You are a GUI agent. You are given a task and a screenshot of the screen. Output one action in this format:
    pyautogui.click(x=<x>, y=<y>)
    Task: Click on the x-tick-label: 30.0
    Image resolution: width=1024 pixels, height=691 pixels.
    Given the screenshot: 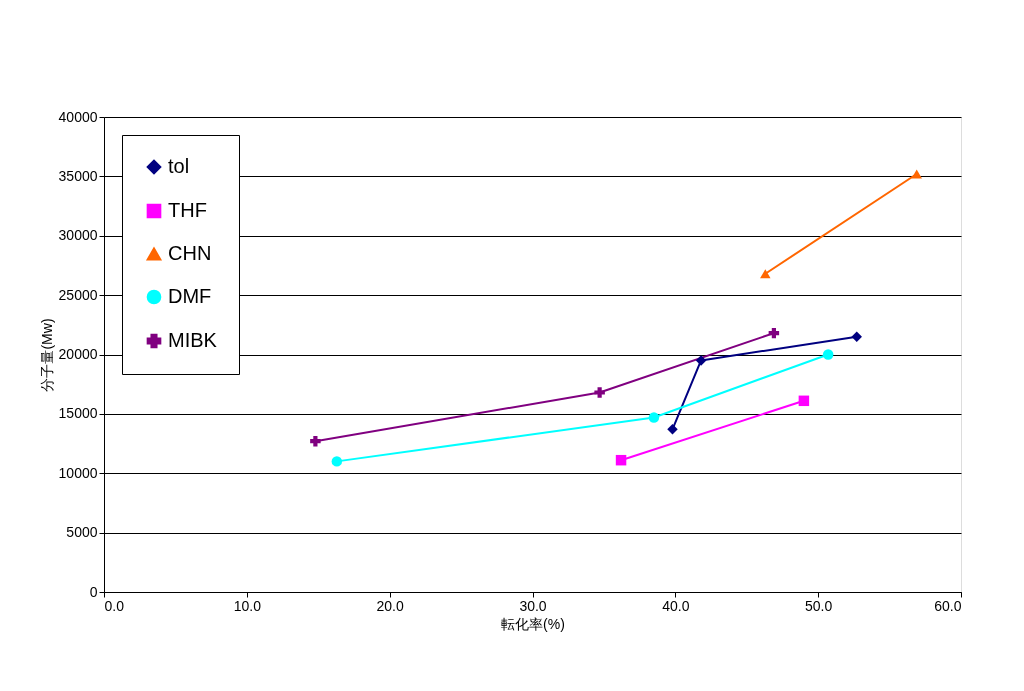 What is the action you would take?
    pyautogui.click(x=533, y=605)
    